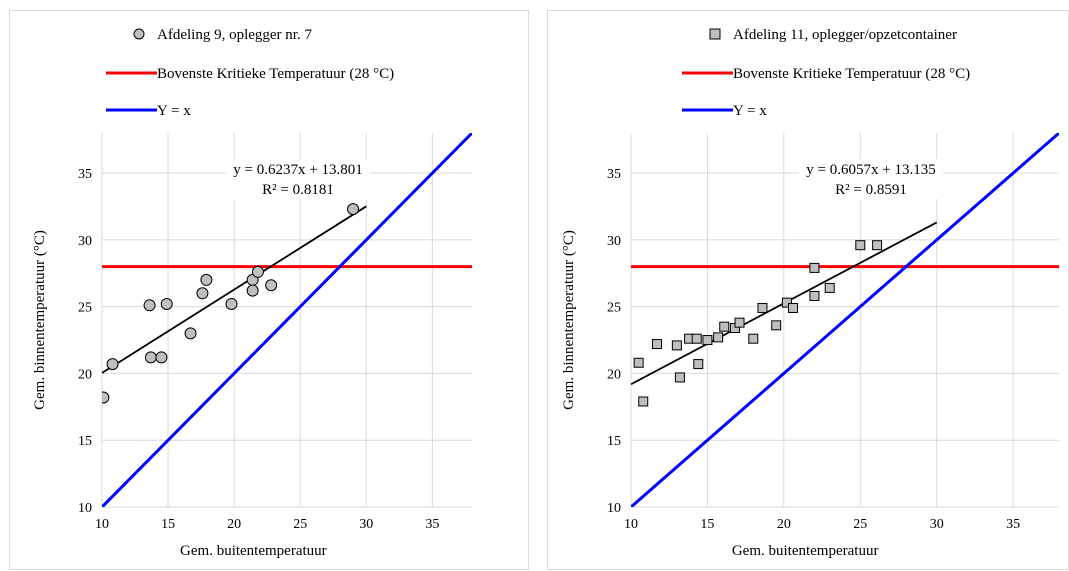  Describe the element at coordinates (297, 170) in the screenshot. I see `trend-equation: y = 0.6237x + 13.801` at that location.